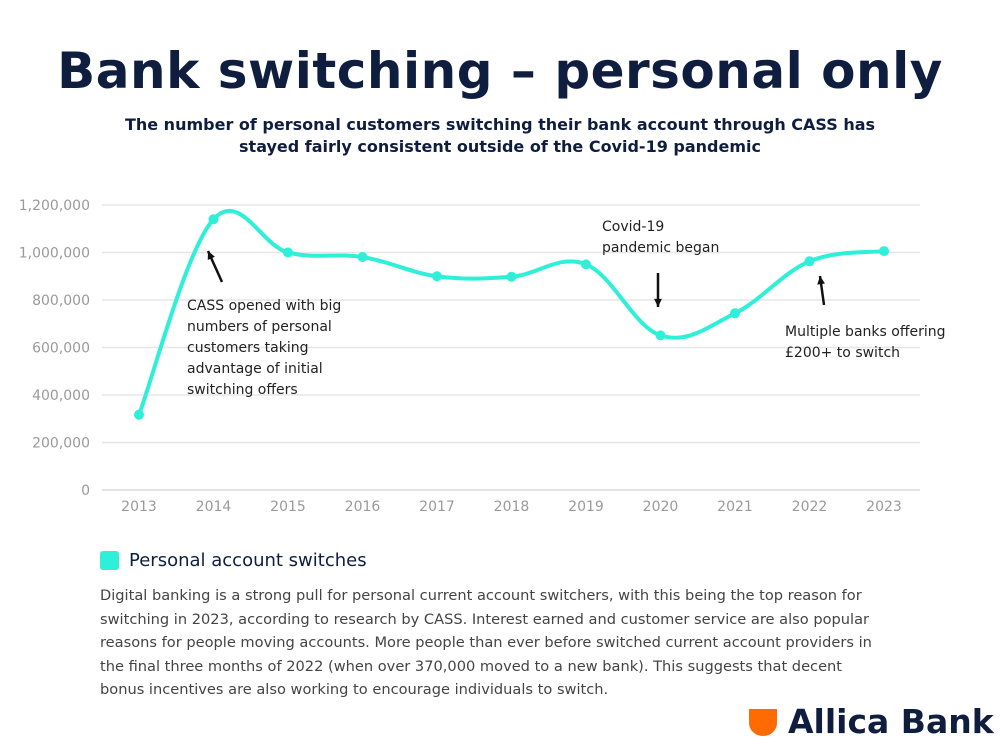 Image resolution: width=1000 pixels, height=750 pixels. Describe the element at coordinates (255, 369) in the screenshot. I see `annotation-line: advantage of initial` at that location.